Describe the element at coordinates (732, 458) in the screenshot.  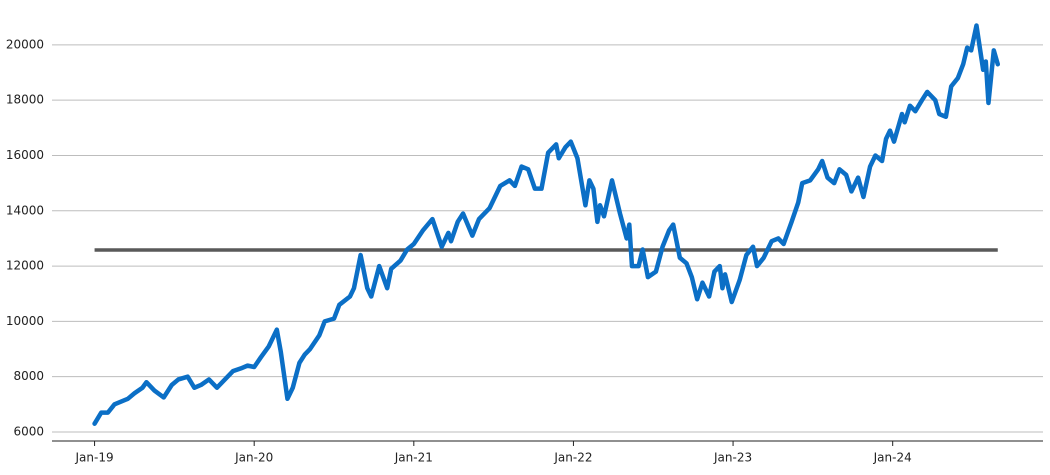
I see `x-tick-label: Jan-23` at that location.